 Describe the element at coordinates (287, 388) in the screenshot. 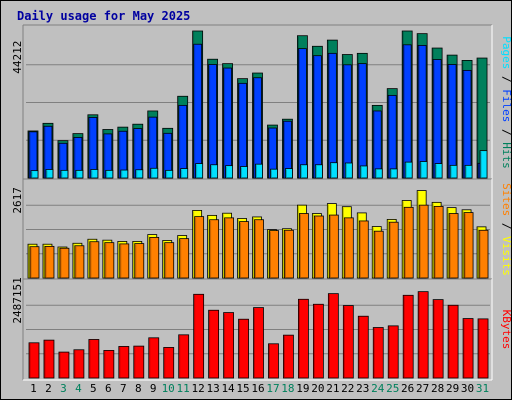

I see `x-tick-label: 18` at that location.